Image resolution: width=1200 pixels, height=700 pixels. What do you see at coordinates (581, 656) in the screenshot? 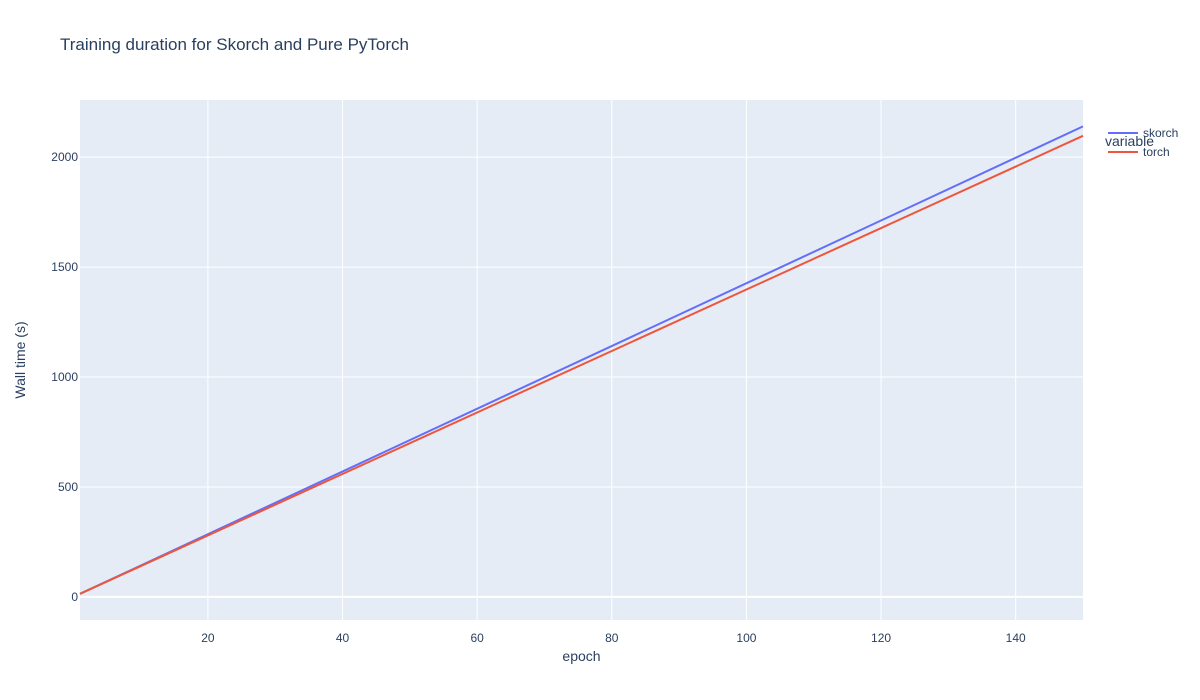
I see `x-axis-title: epoch` at bounding box center [581, 656].